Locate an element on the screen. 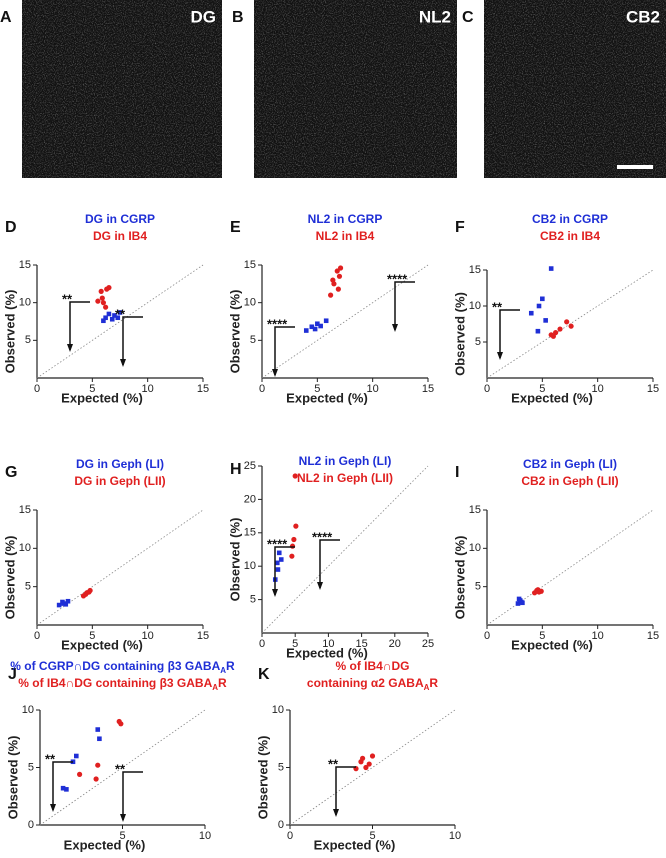  title-text: NL2 in Geph (LI) is located at coordinates (345, 461).